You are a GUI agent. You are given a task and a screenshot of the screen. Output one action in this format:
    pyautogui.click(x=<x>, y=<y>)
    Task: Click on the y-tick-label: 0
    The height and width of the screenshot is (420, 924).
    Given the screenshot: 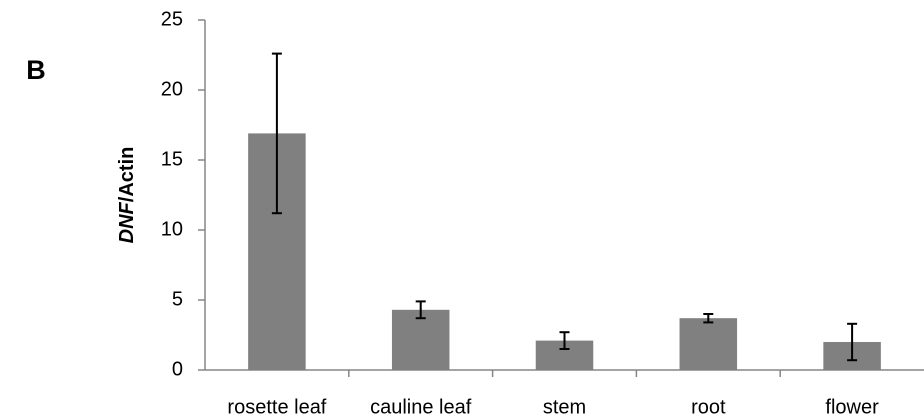 What is the action you would take?
    pyautogui.click(x=177, y=369)
    